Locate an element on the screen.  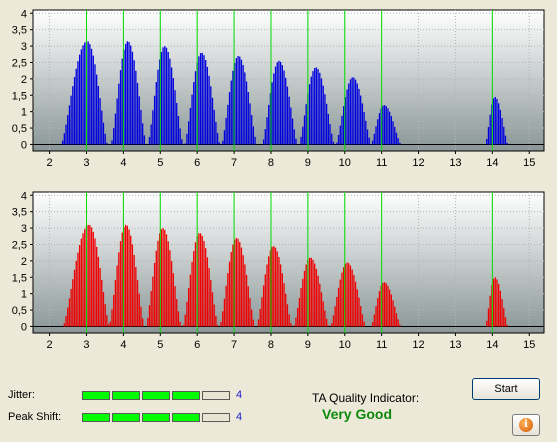
y-tick-label: 4 is located at coordinates (24, 196).